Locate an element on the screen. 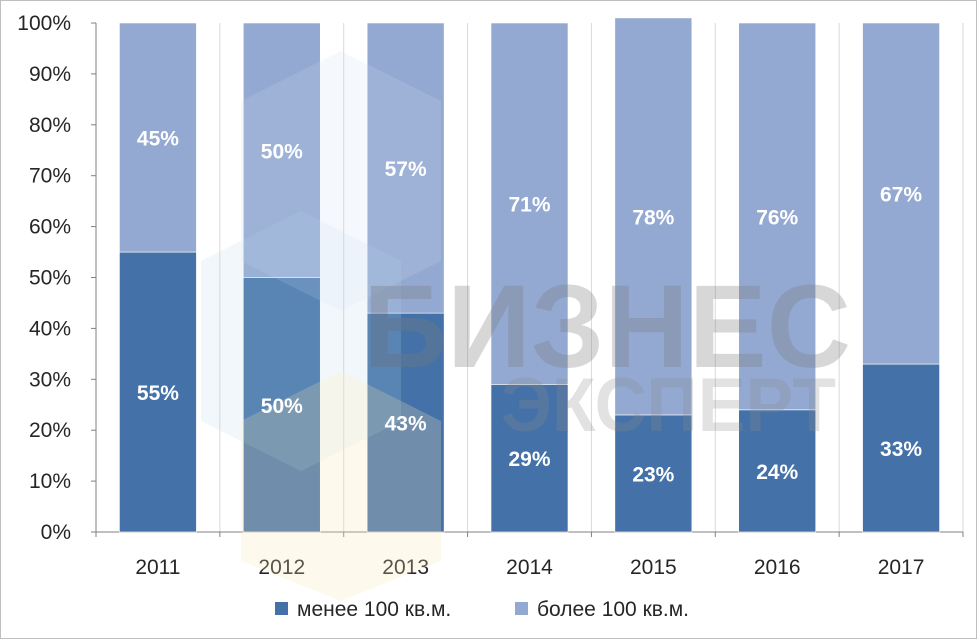 The width and height of the screenshot is (977, 639). data-label: 43% is located at coordinates (406, 424).